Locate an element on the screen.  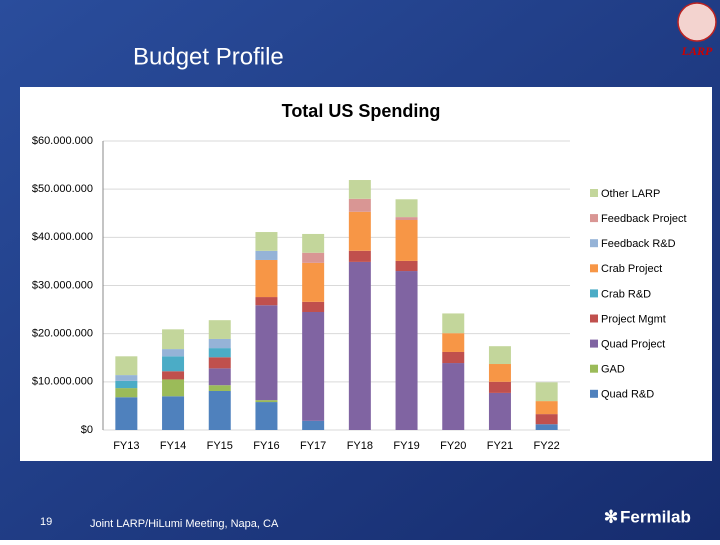
legend-label: Other LARP is located at coordinates (630, 194).